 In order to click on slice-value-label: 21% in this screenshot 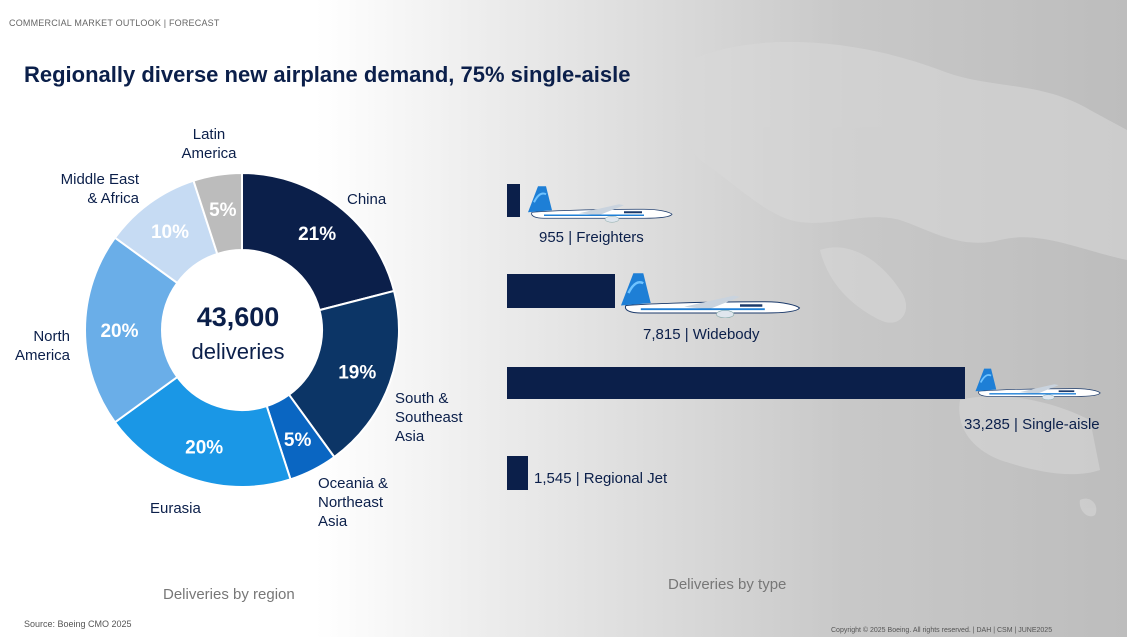, I will do `click(317, 234)`.